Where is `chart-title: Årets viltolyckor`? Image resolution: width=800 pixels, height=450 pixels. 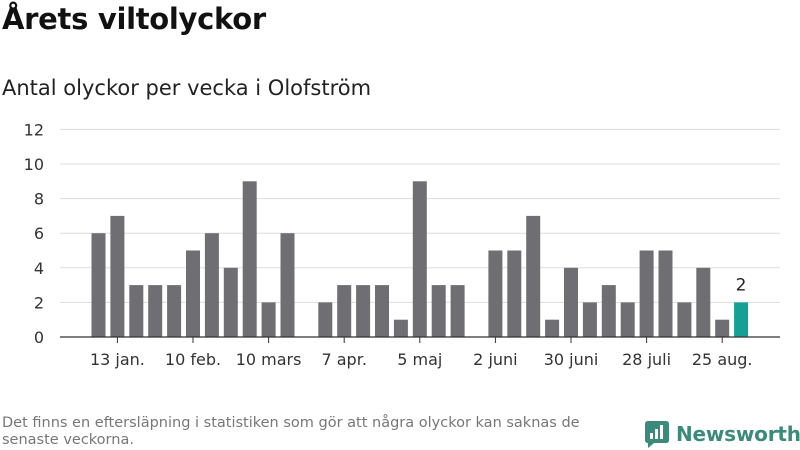
chart-title: Årets viltolyckor is located at coordinates (134, 19).